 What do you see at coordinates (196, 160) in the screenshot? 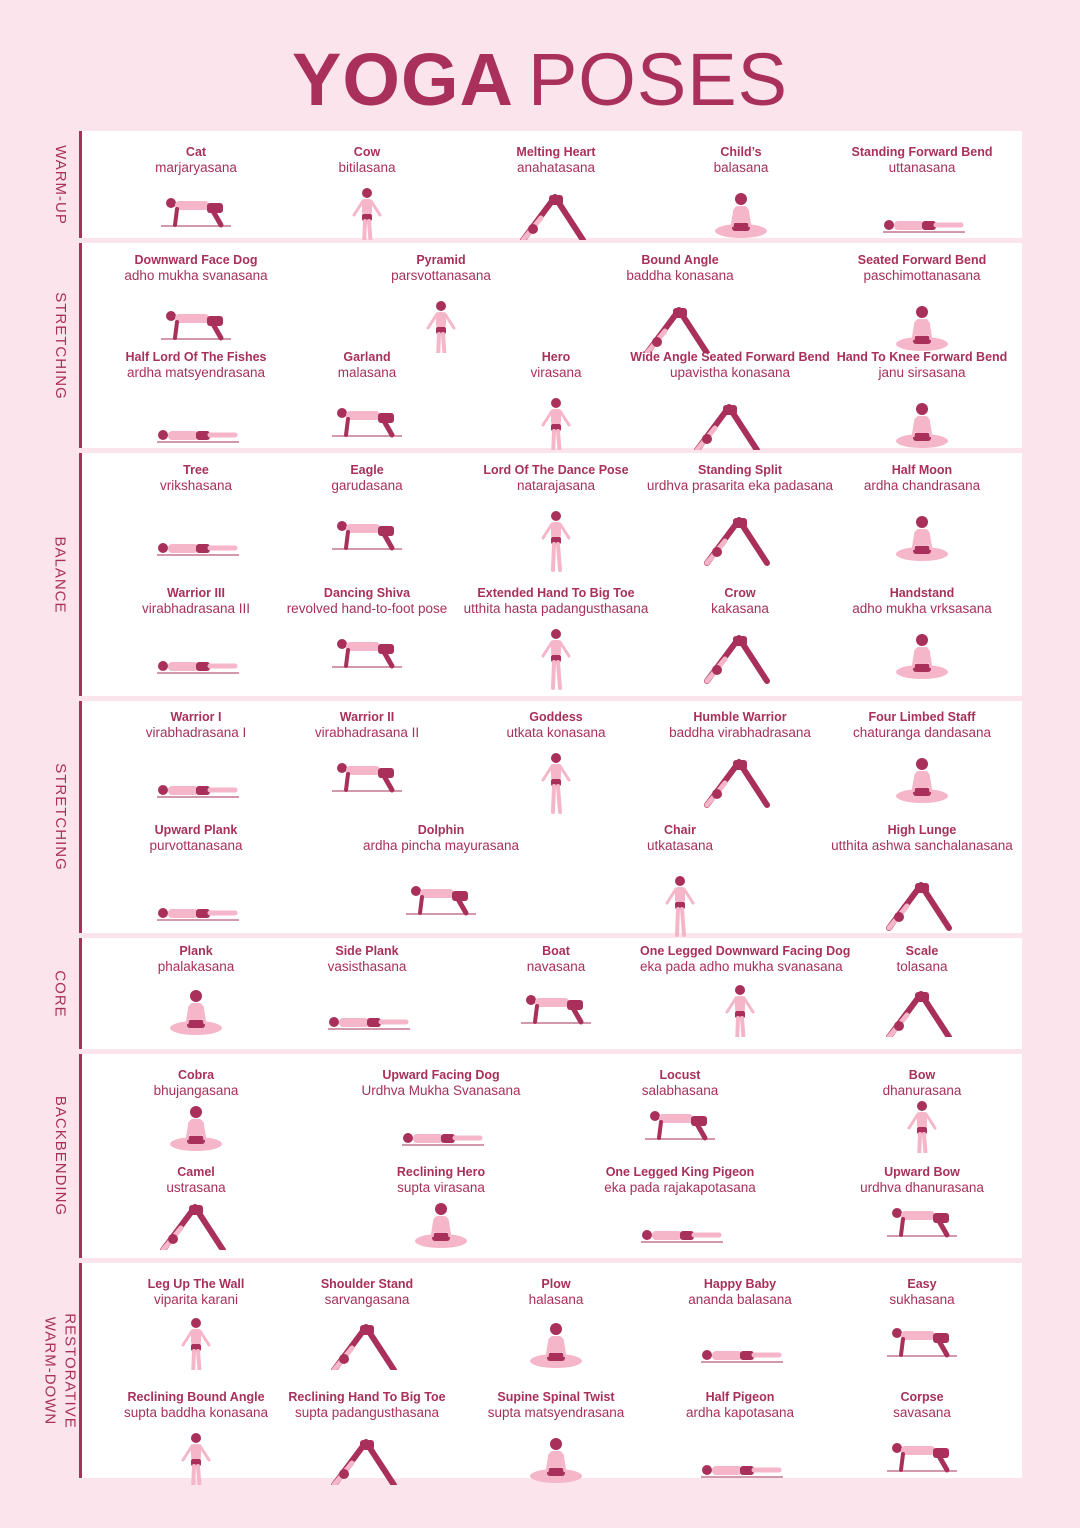
I see `pose-card: Cat marjaryasana` at bounding box center [196, 160].